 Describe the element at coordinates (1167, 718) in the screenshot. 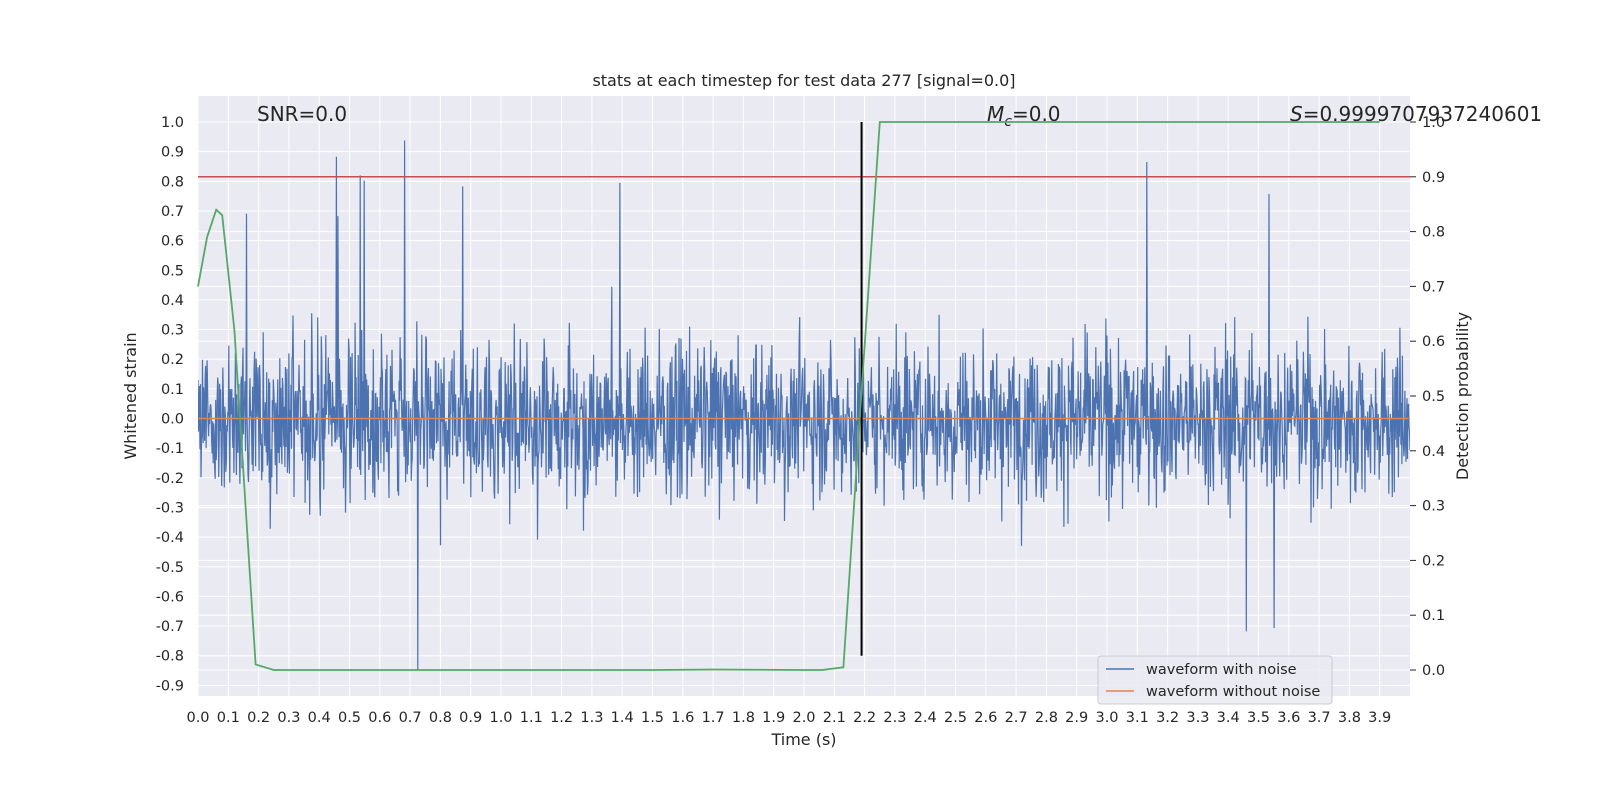

I see `x-tick-label: 3.2` at that location.